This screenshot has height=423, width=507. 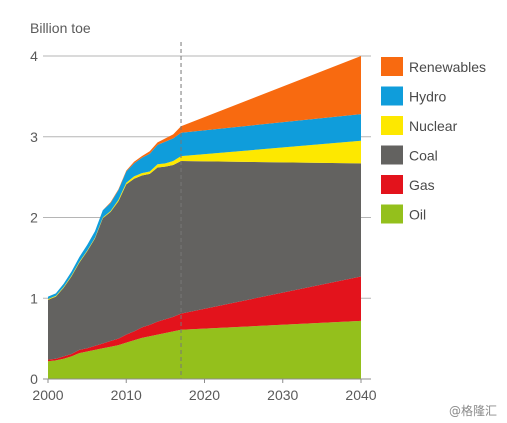 What do you see at coordinates (392, 125) in the screenshot?
I see `legend-swatch-nuclear` at bounding box center [392, 125].